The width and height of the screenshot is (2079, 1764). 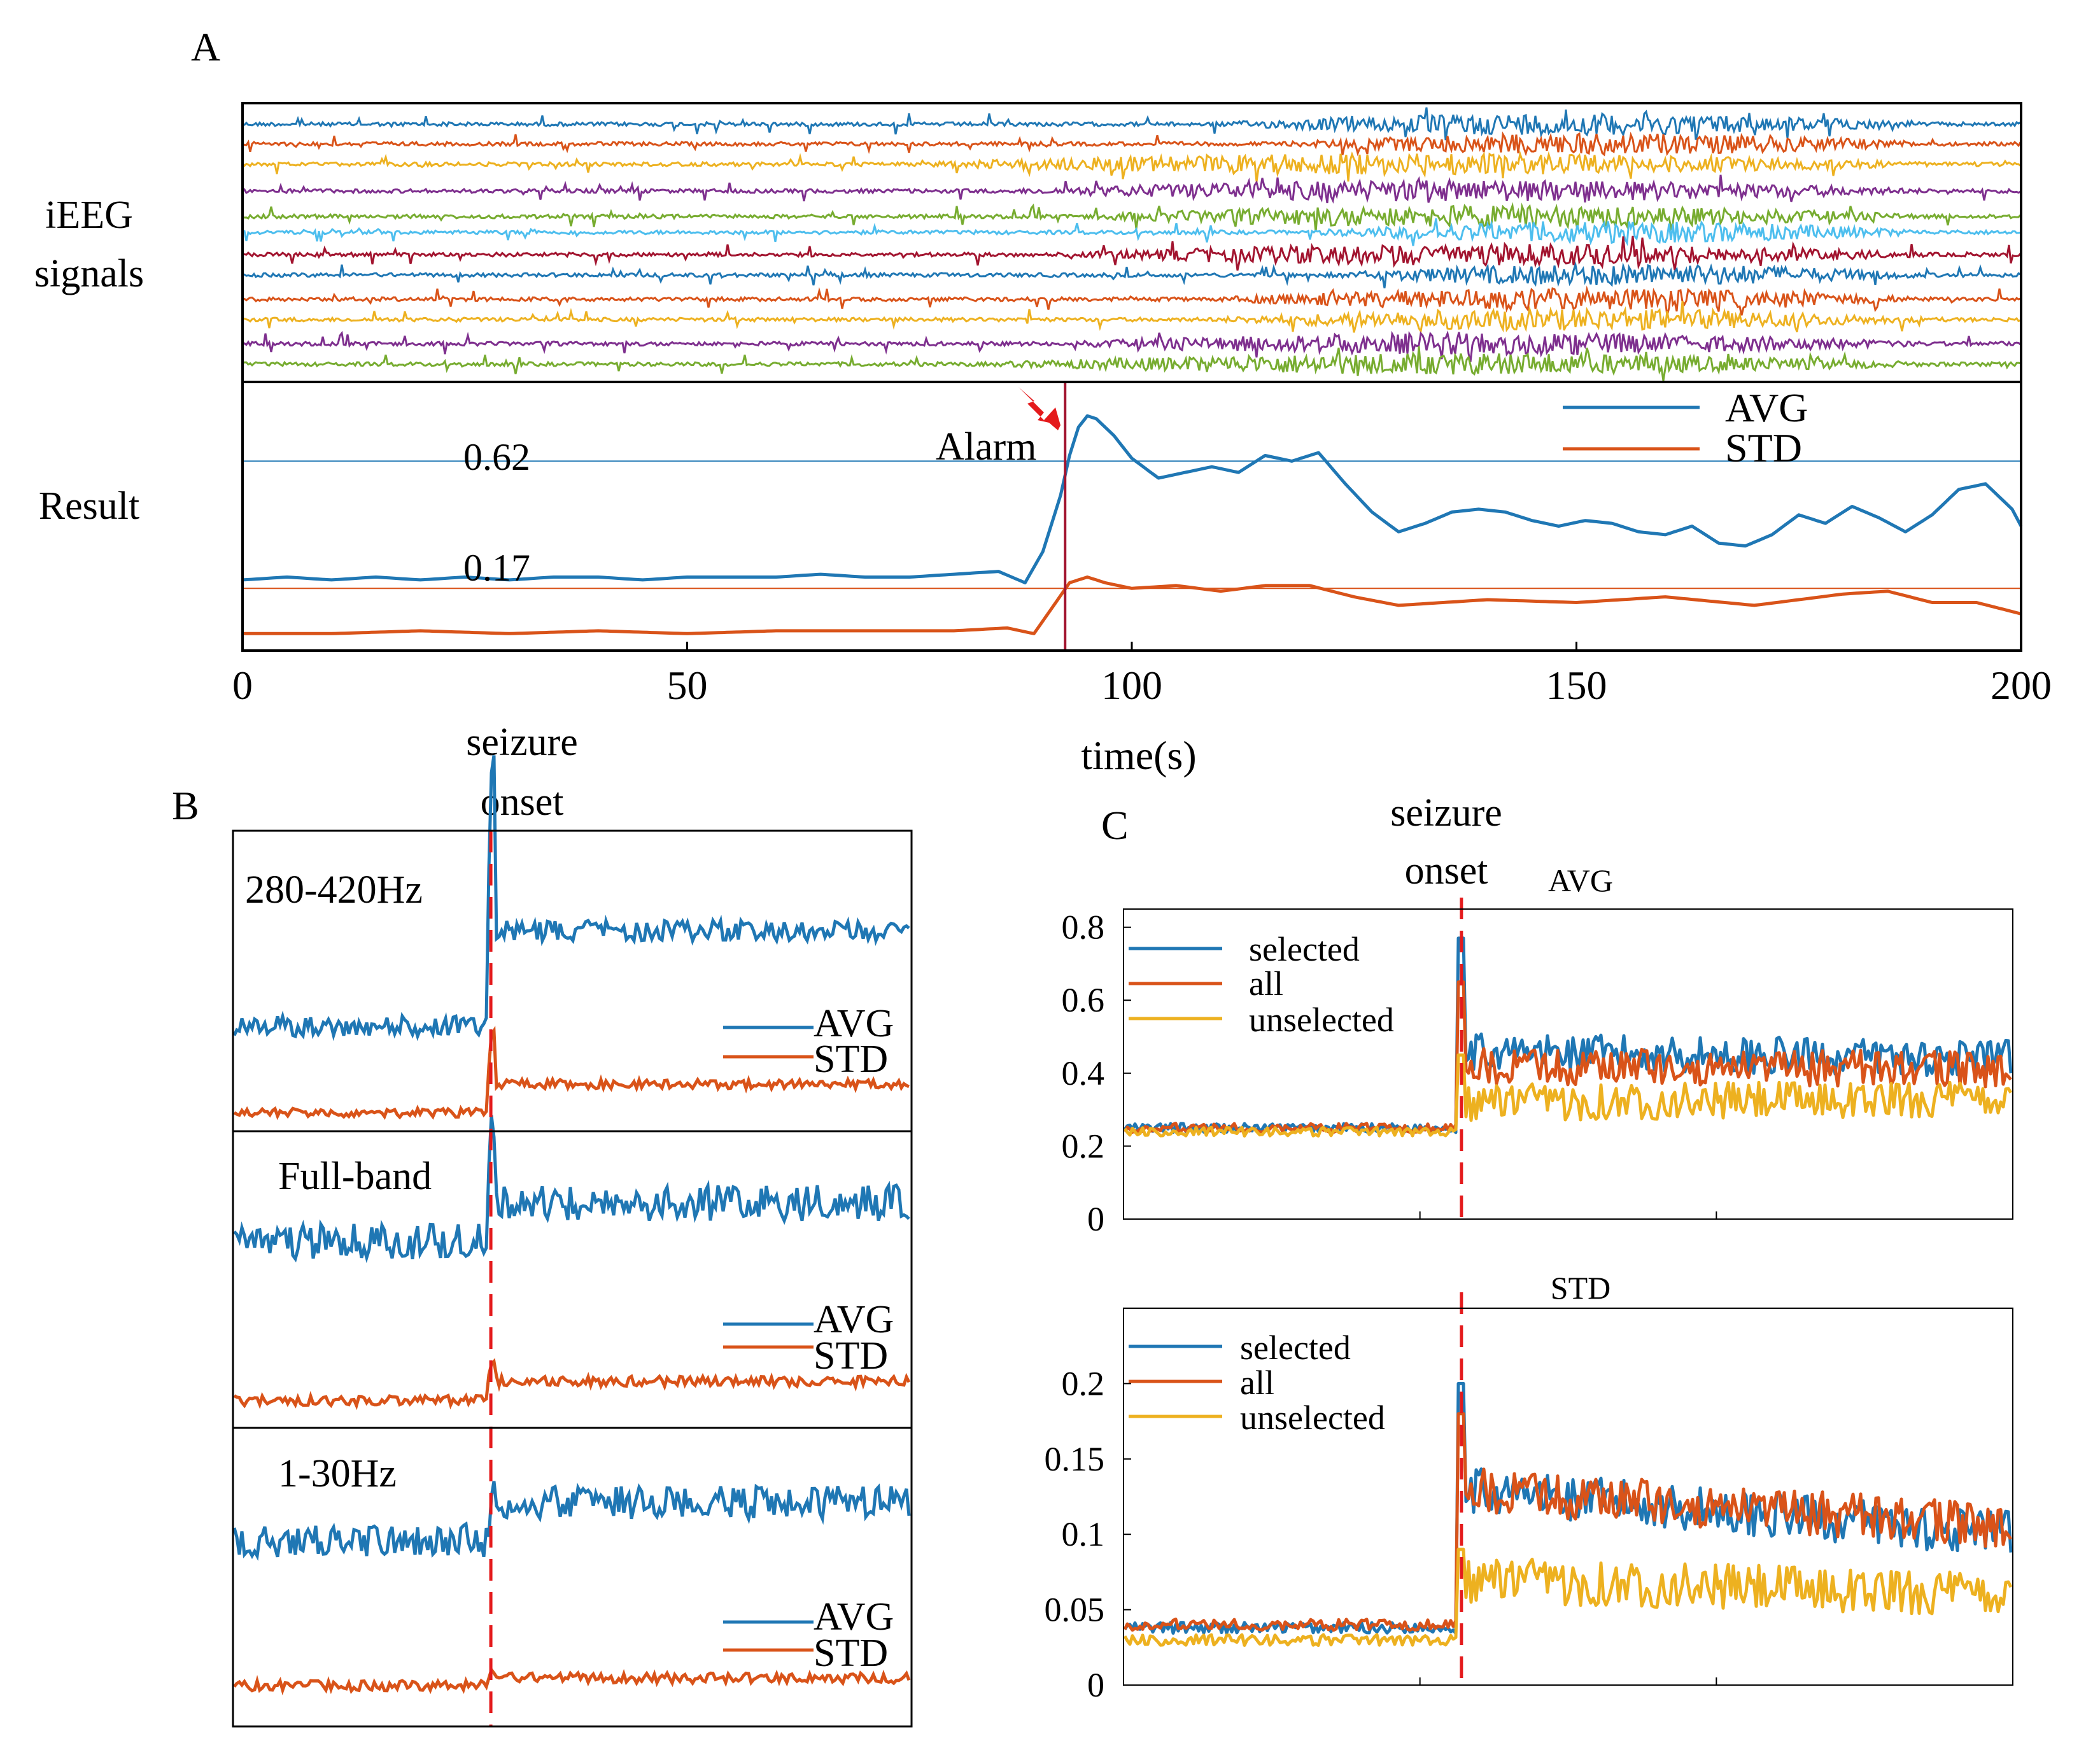 What do you see at coordinates (1685, 428) in the screenshot?
I see `legend-a: AVG STD` at bounding box center [1685, 428].